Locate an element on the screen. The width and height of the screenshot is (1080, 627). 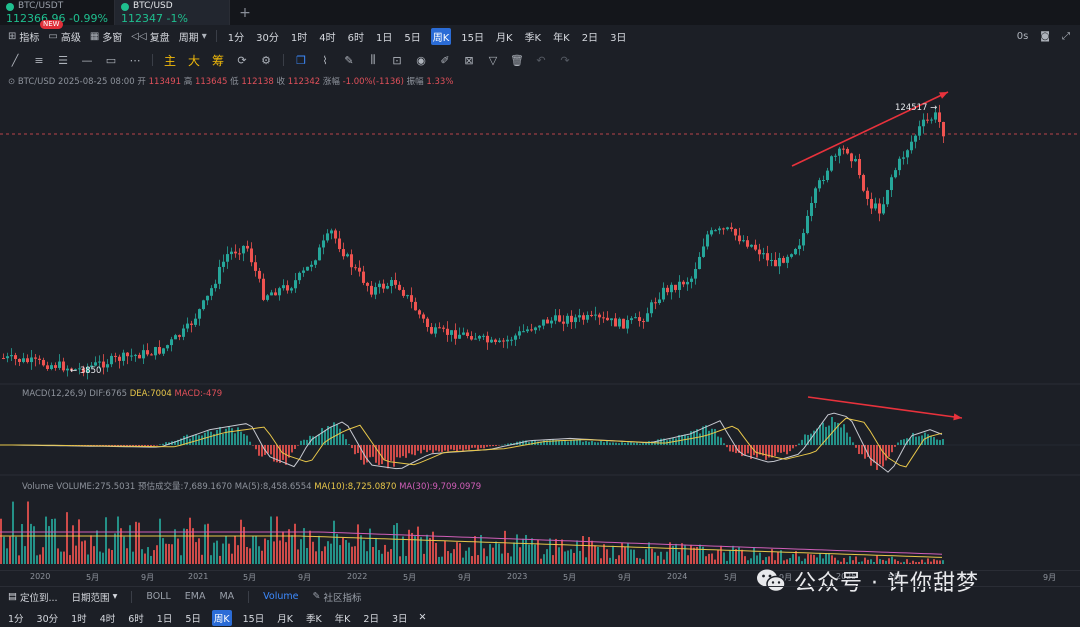
timeframe-button: 6时 is located at coordinates (355, 38).